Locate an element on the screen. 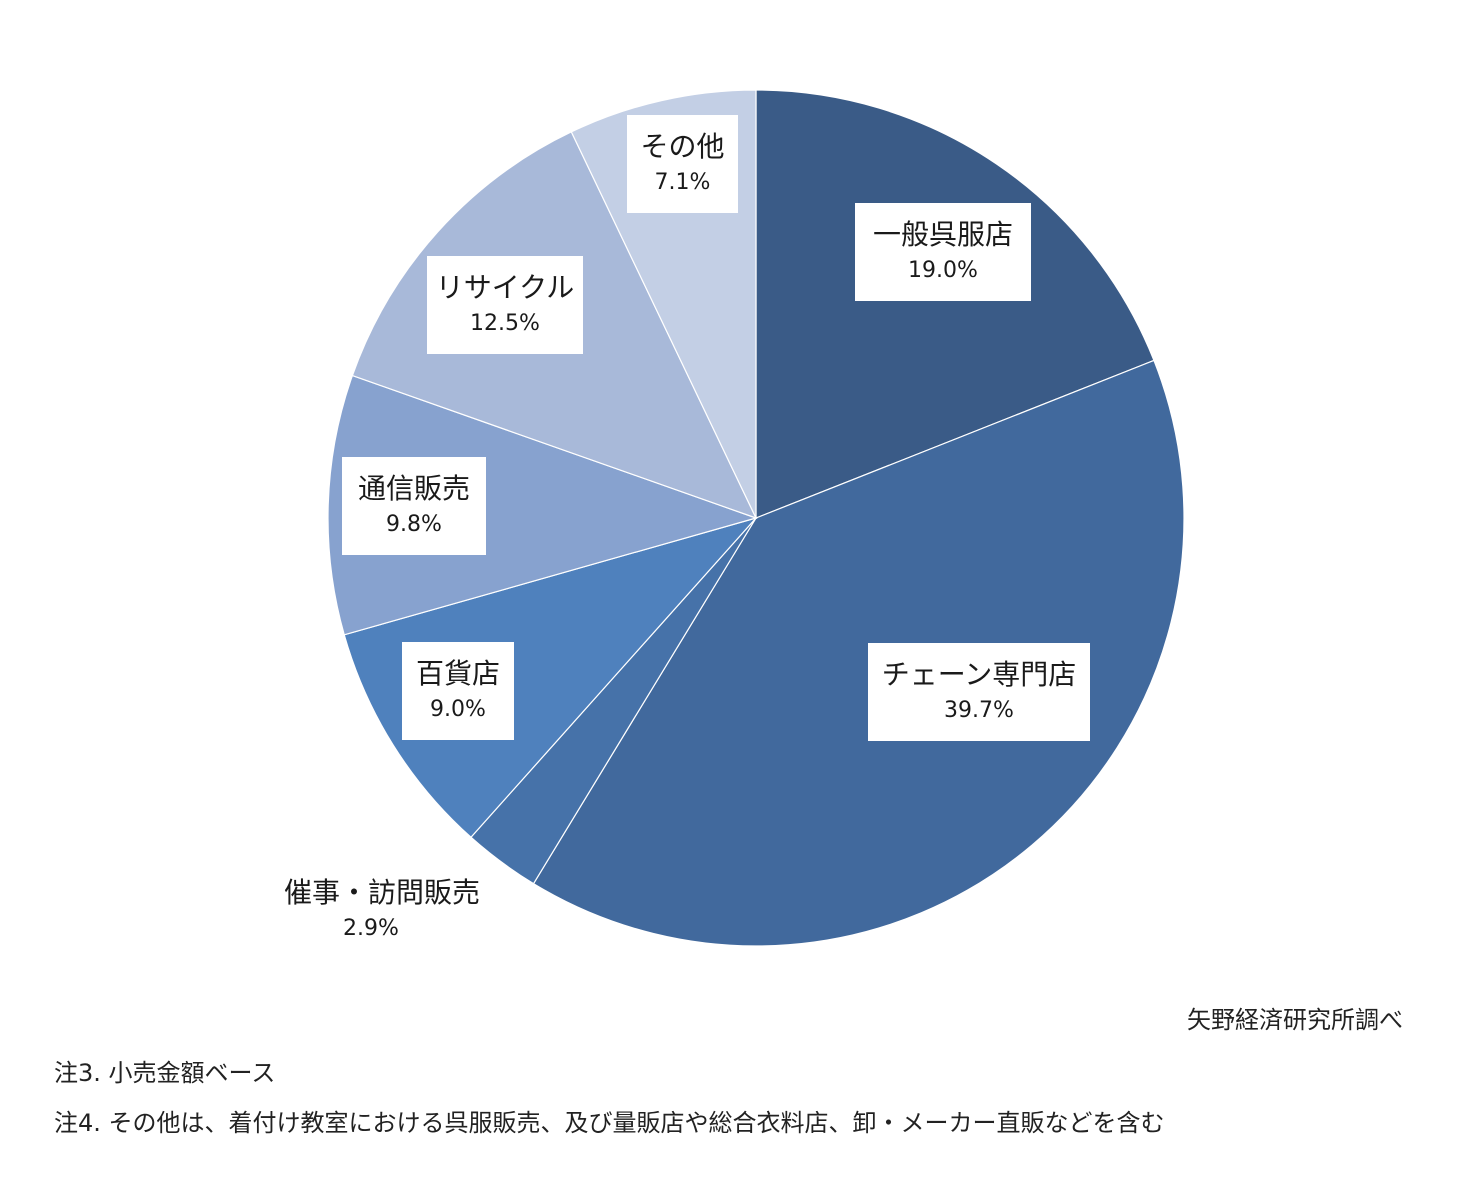 The width and height of the screenshot is (1469, 1200). slice-label-value: 9.0% is located at coordinates (458, 709).